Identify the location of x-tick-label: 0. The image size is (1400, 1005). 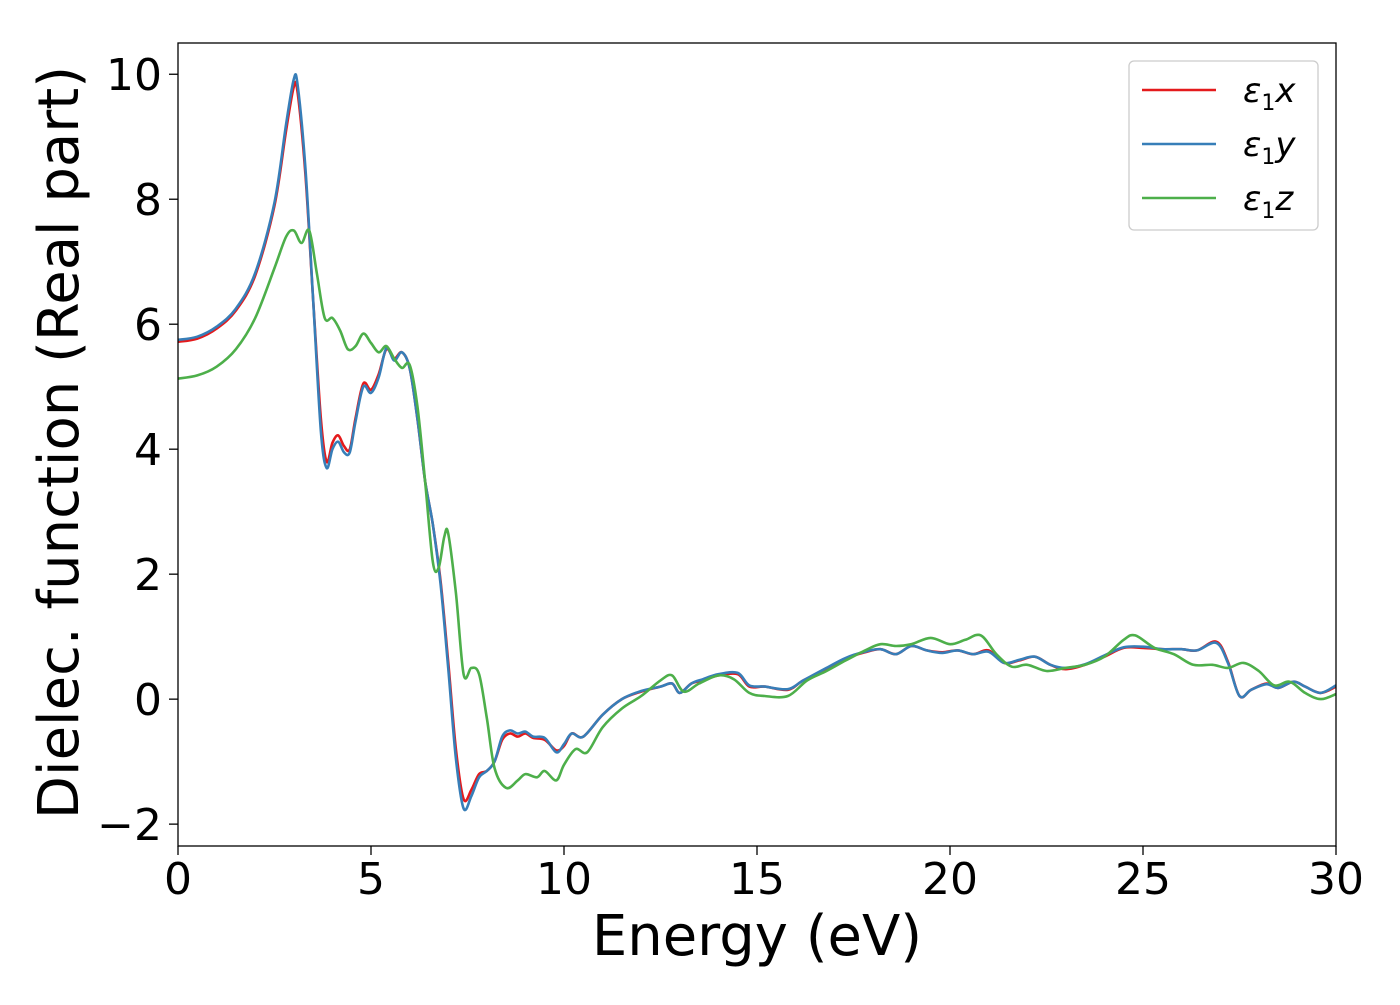
(178, 879).